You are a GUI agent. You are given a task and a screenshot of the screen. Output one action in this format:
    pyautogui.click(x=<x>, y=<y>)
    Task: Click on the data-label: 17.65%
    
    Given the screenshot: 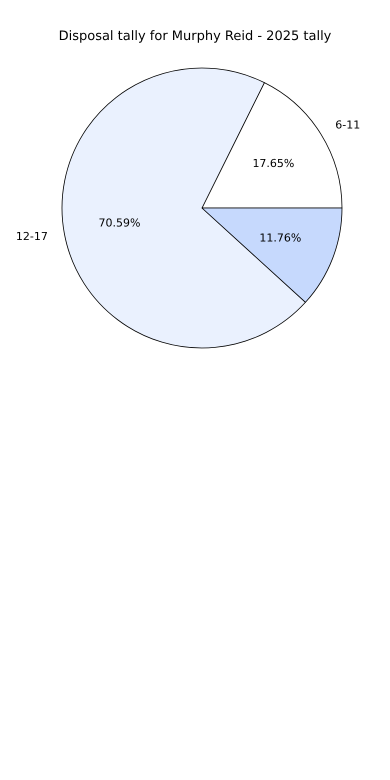 What is the action you would take?
    pyautogui.click(x=273, y=163)
    